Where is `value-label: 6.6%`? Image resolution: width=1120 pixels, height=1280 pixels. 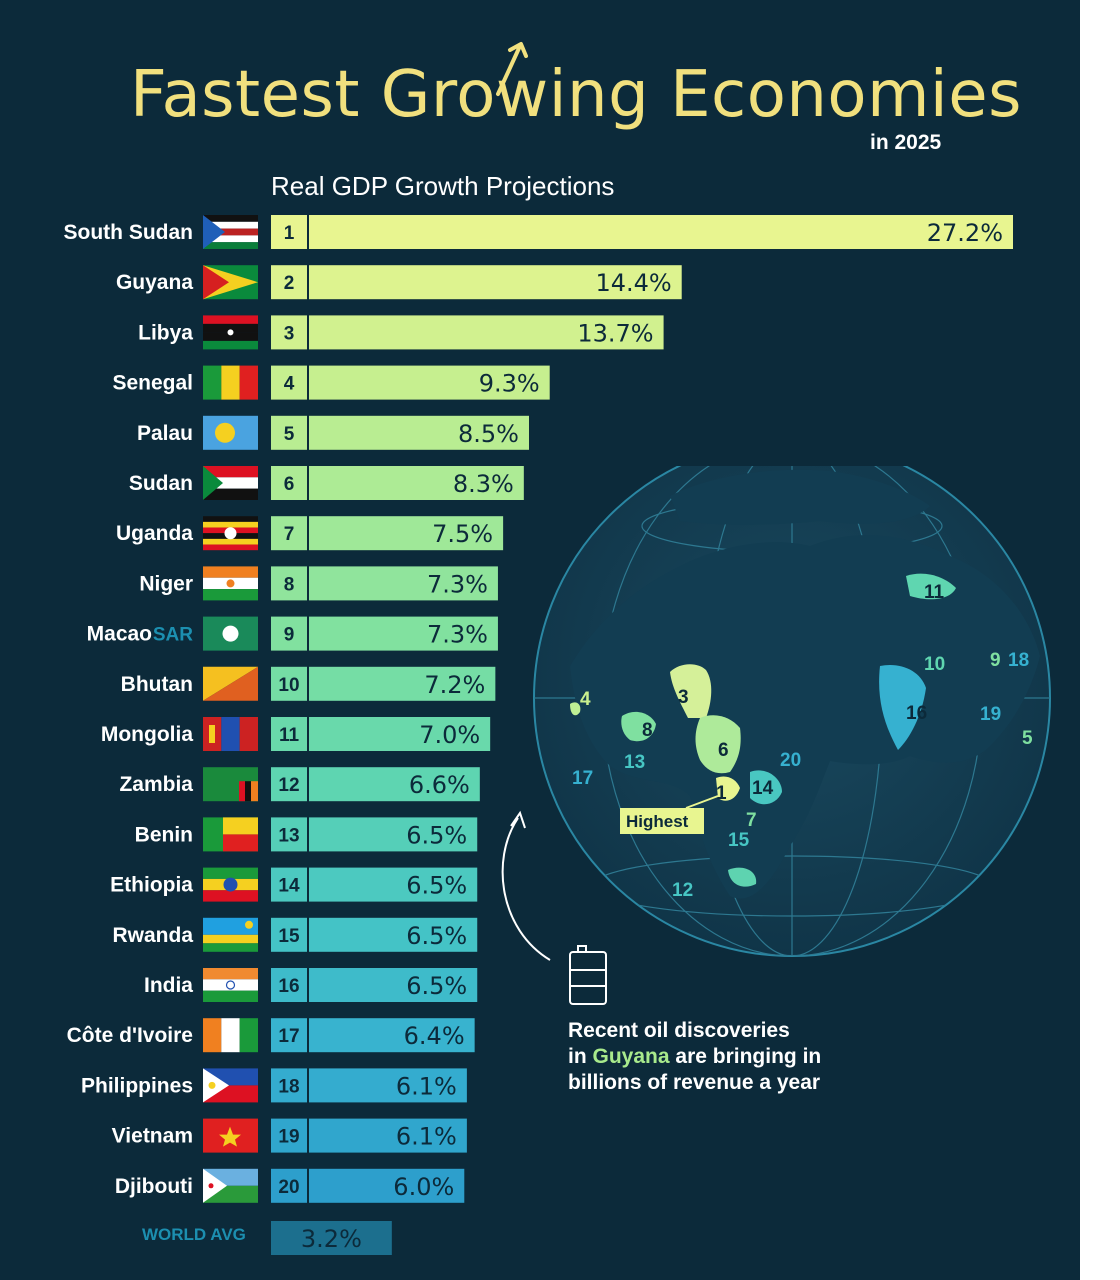
value-label: 6.6% is located at coordinates (439, 785).